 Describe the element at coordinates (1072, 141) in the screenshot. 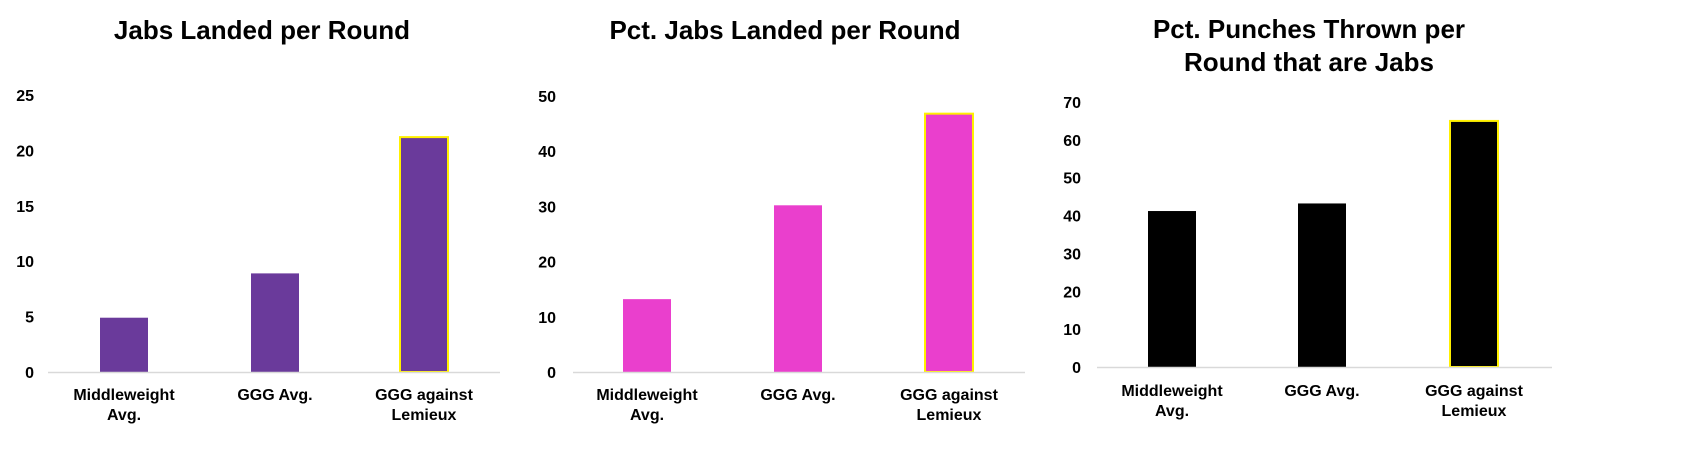

I see `y-tick-label: 60` at that location.